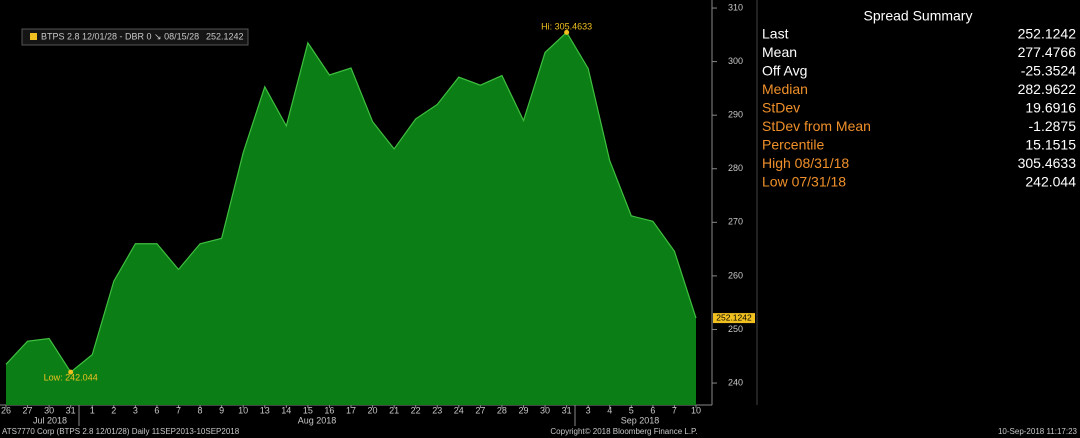 The image size is (1080, 438). Describe the element at coordinates (735, 329) in the screenshot. I see `y-tick-label: 250` at that location.